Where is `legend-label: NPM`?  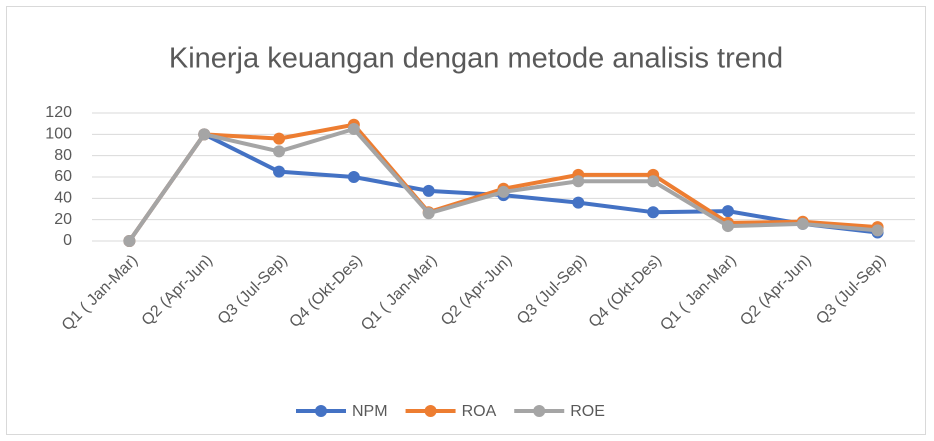
legend-label: NPM is located at coordinates (370, 411).